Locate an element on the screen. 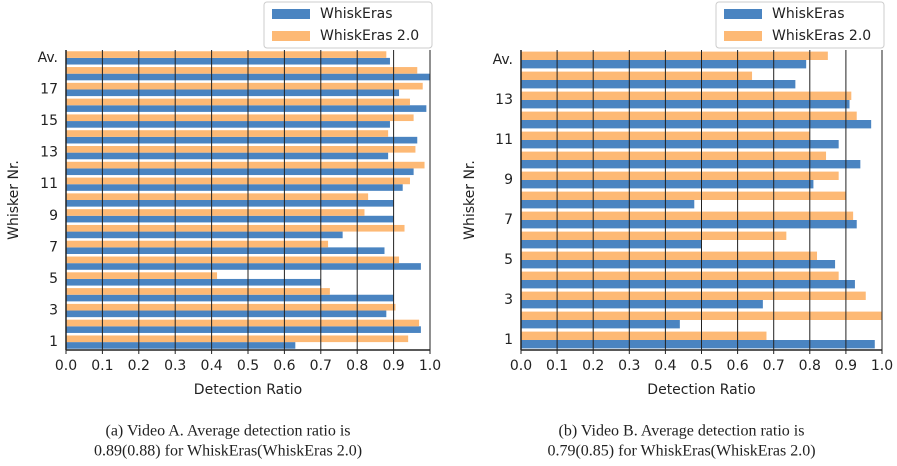  x-tick-label: 0.4 is located at coordinates (665, 366).